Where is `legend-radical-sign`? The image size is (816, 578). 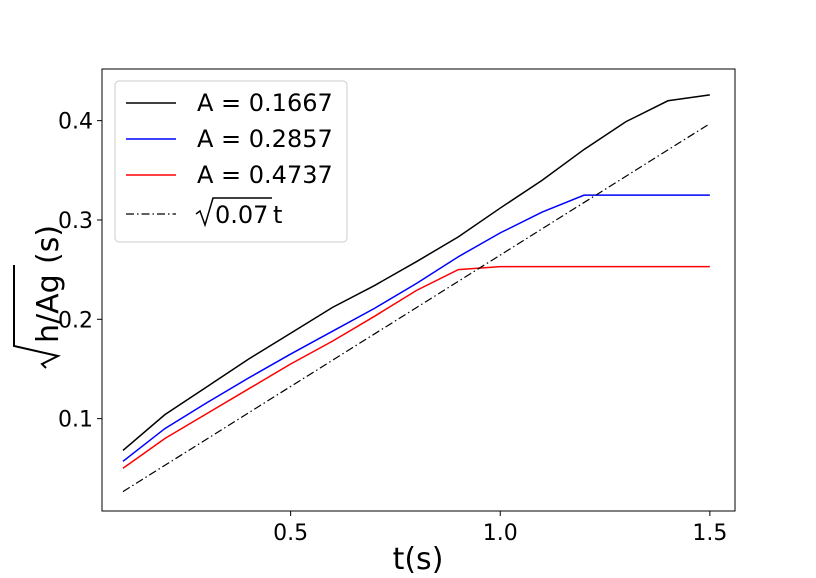
legend-radical-sign is located at coordinates (233, 212).